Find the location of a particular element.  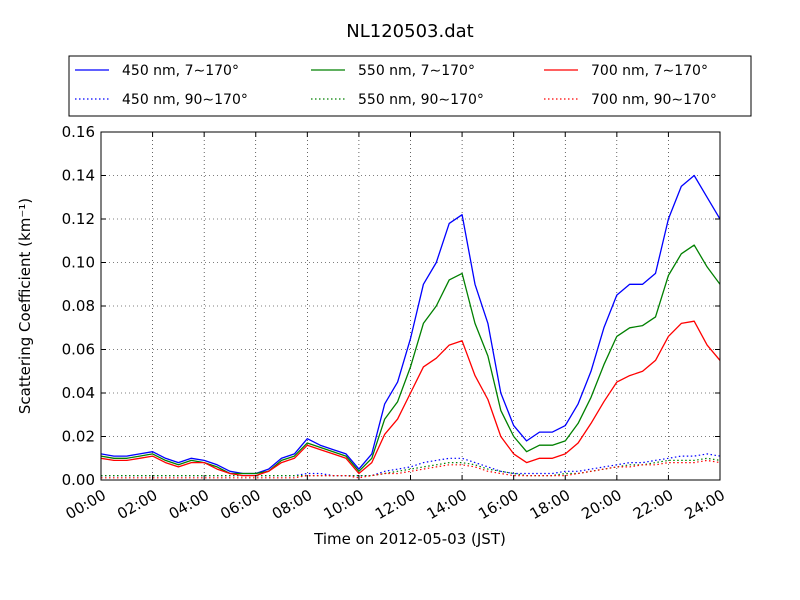

y-tick-label: 0.04 is located at coordinates (78, 393).